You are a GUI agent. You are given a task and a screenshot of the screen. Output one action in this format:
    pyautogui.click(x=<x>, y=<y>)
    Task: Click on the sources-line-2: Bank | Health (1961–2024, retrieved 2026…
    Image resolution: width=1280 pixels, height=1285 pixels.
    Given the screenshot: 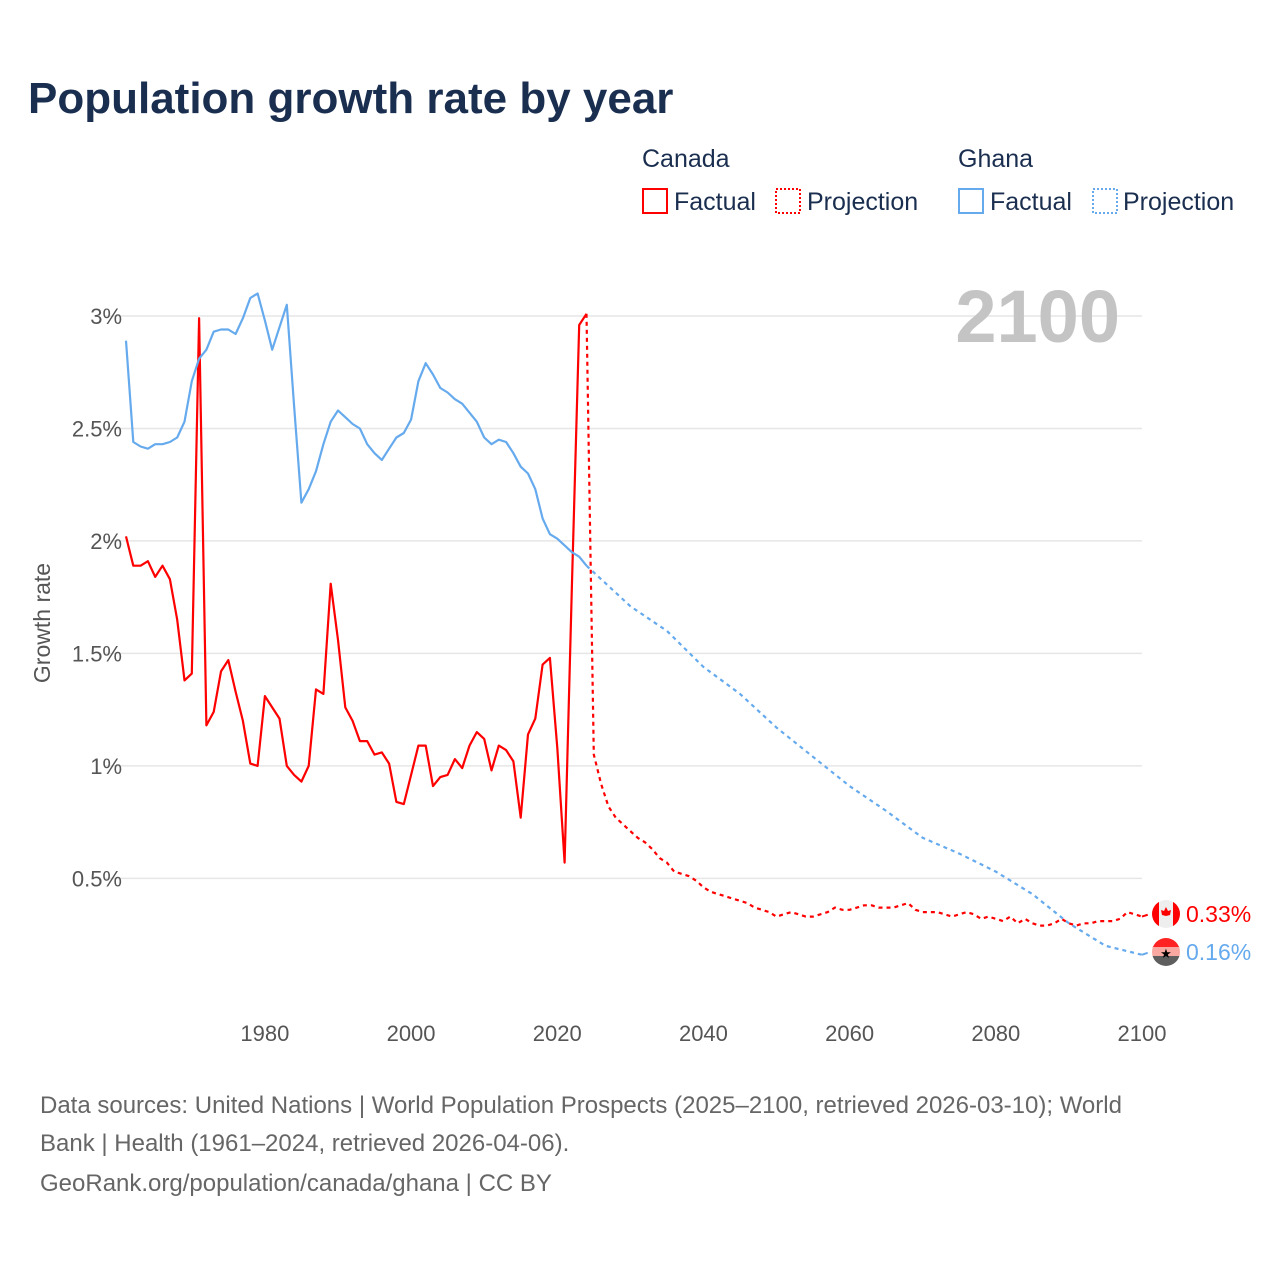 What is the action you would take?
    pyautogui.click(x=304, y=1143)
    